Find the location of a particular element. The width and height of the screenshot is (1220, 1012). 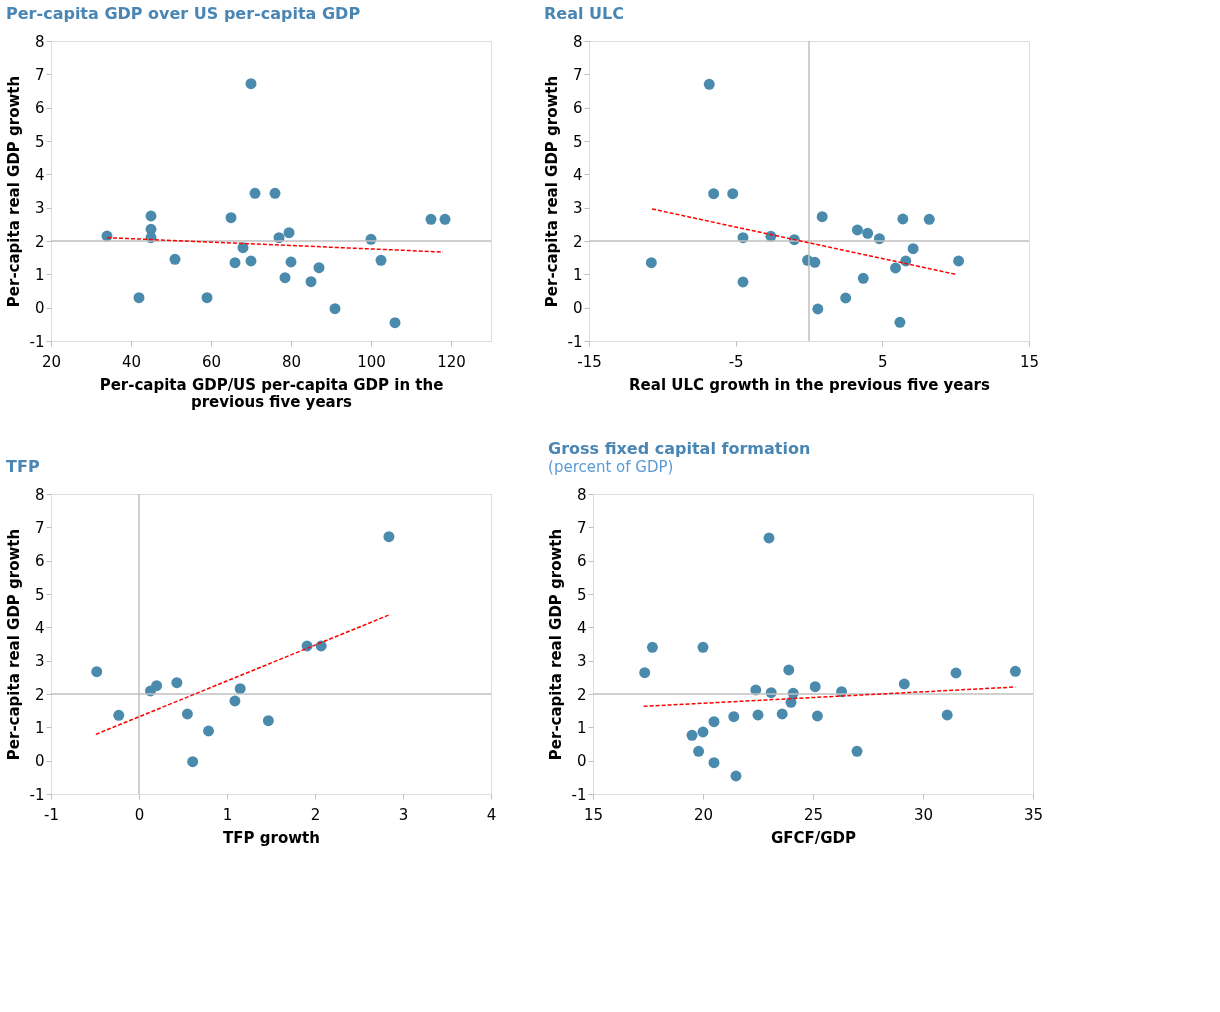

x-axis-title: Per-capita GDP/US per-capita GDP in the previous five years is located at coordinates (271, 393).